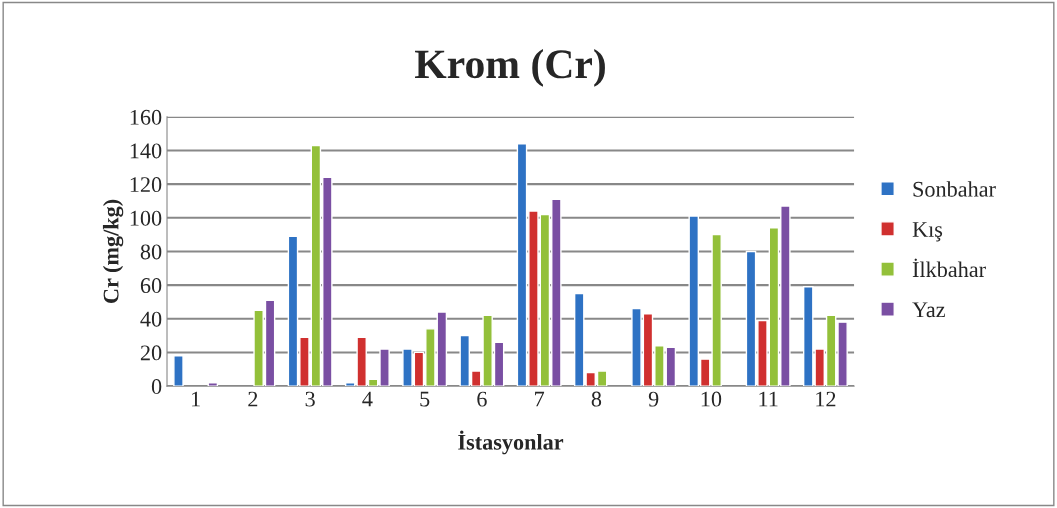 This screenshot has height=508, width=1057. What do you see at coordinates (151, 286) in the screenshot?
I see `y-tick-label: 60` at bounding box center [151, 286].